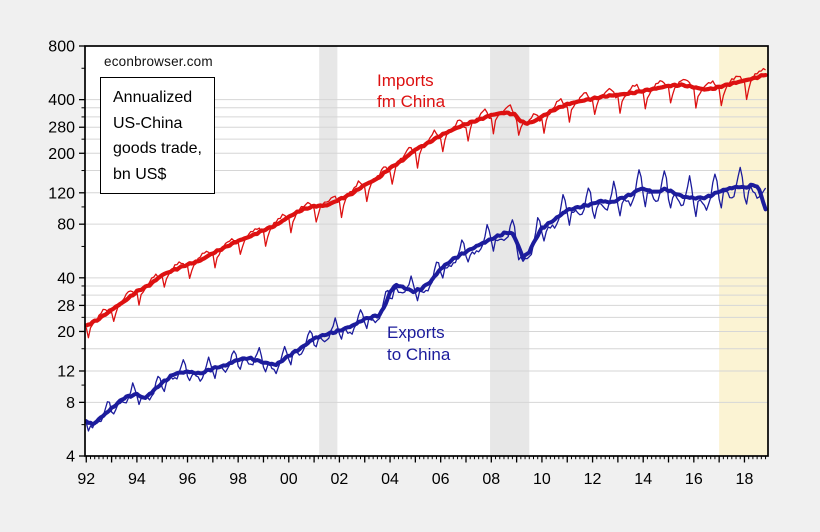 Image resolution: width=820 pixels, height=532 pixels. I want to click on x-tick-label: 96, so click(188, 479).